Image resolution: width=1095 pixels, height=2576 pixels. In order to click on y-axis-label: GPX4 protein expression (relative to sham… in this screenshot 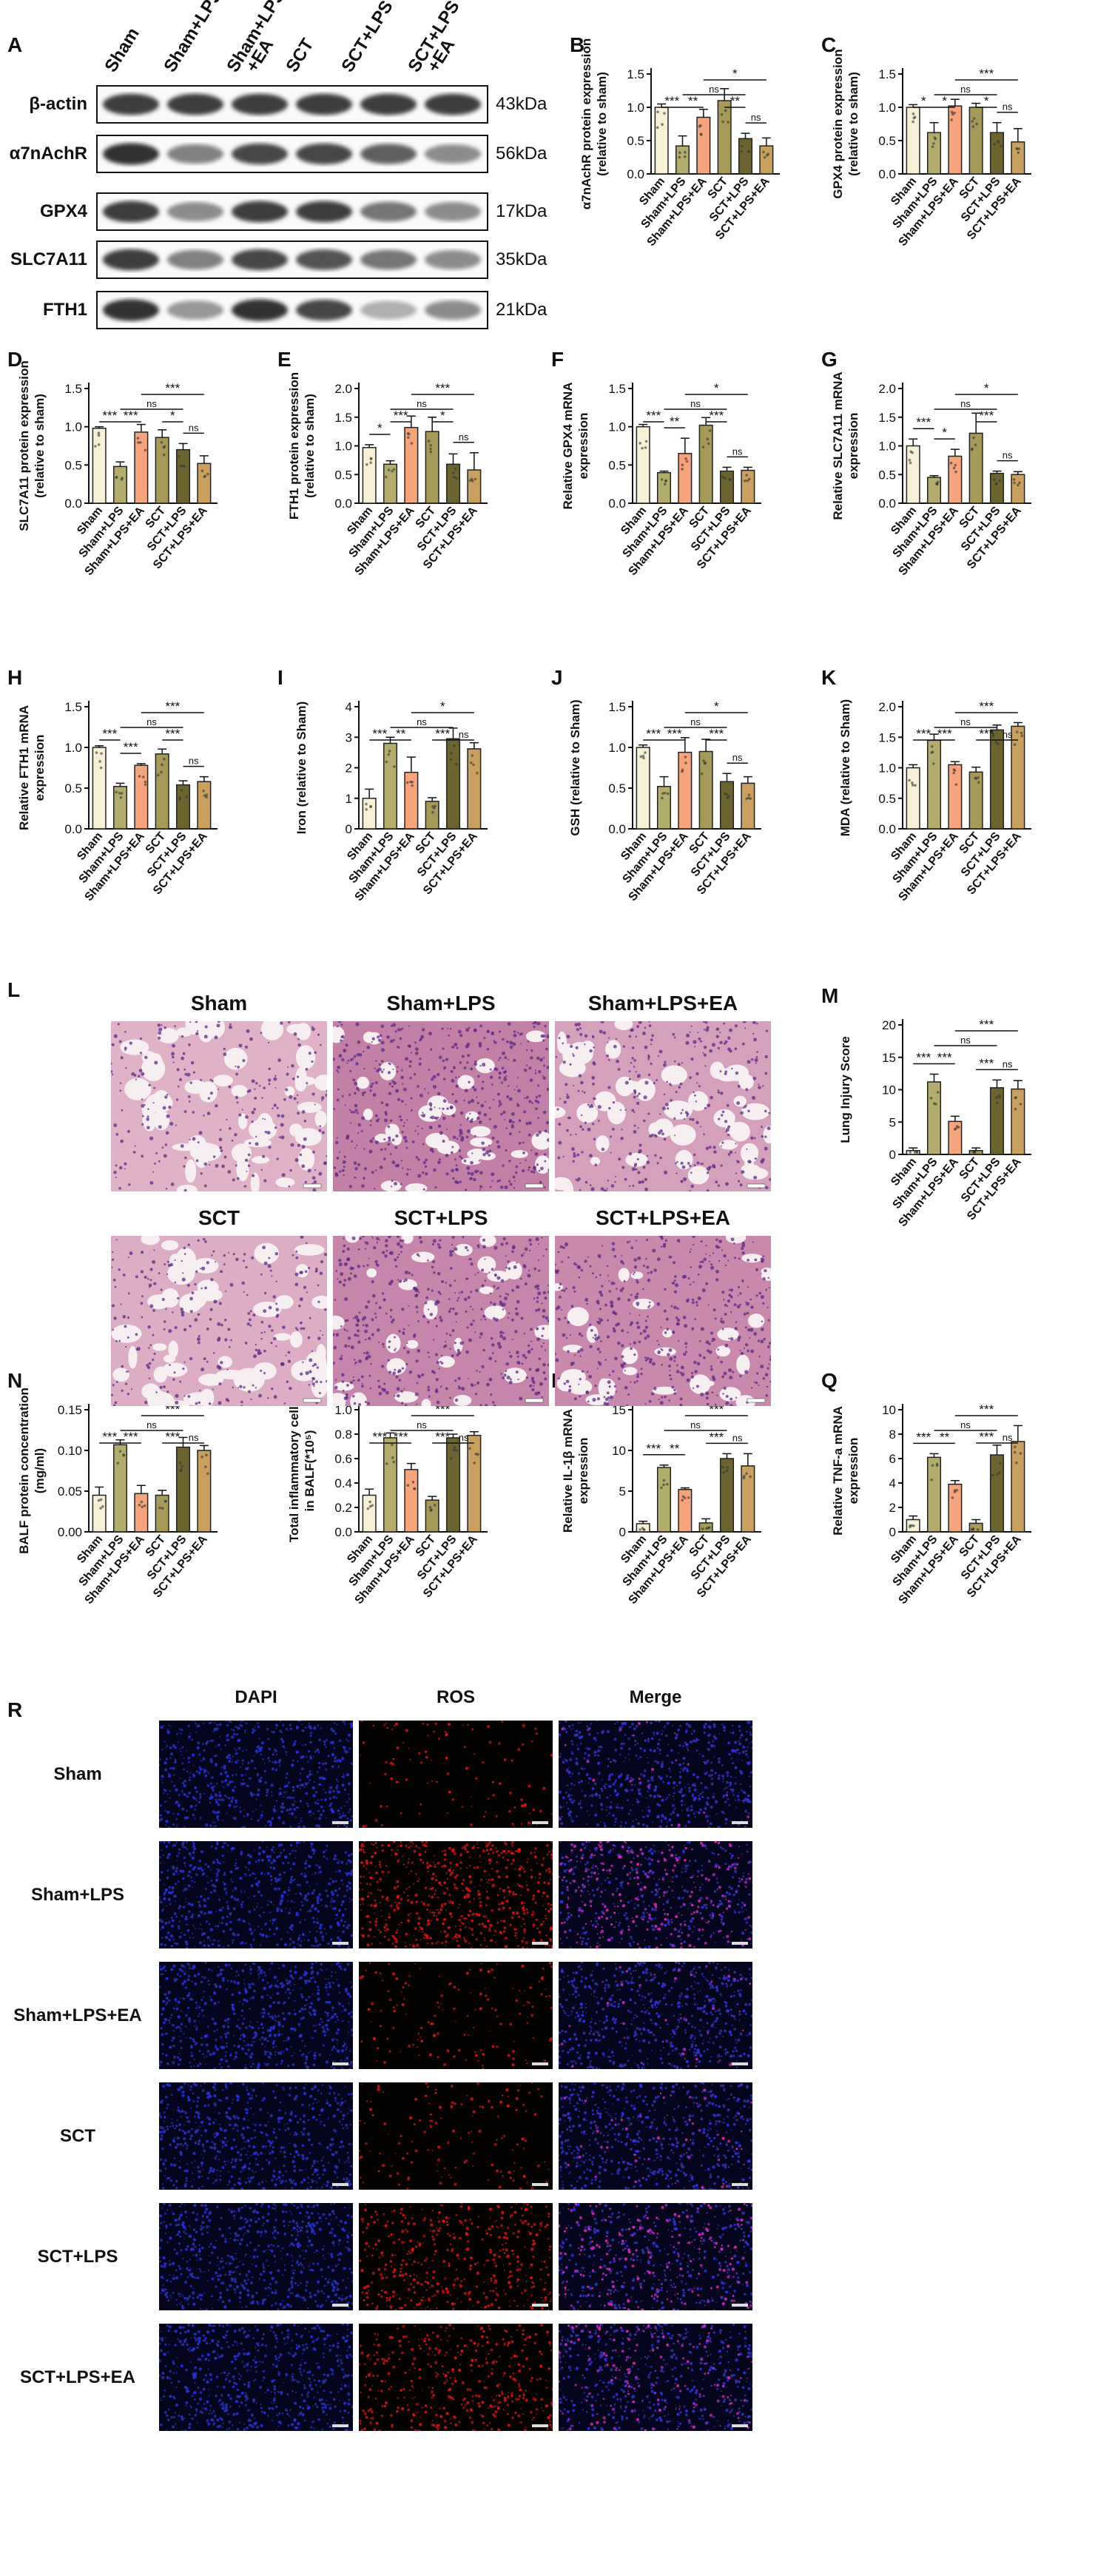, I will do `click(845, 123)`.